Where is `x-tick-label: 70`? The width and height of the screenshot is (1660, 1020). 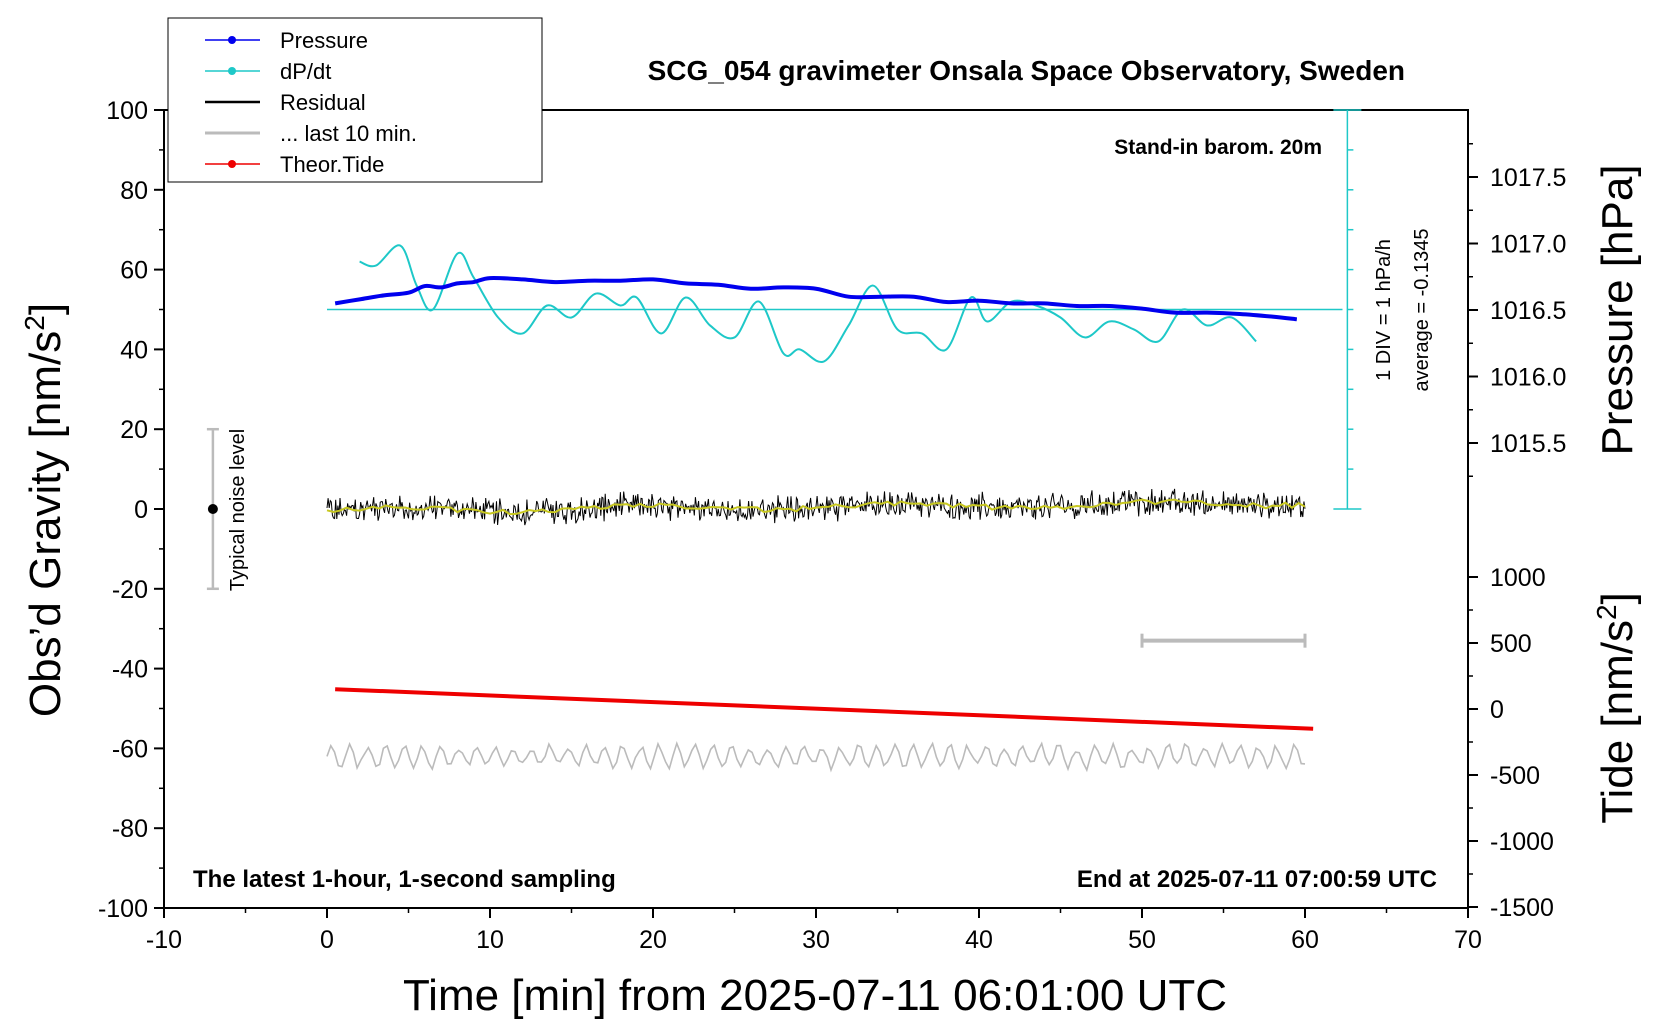
x-tick-label: 70 is located at coordinates (1468, 940).